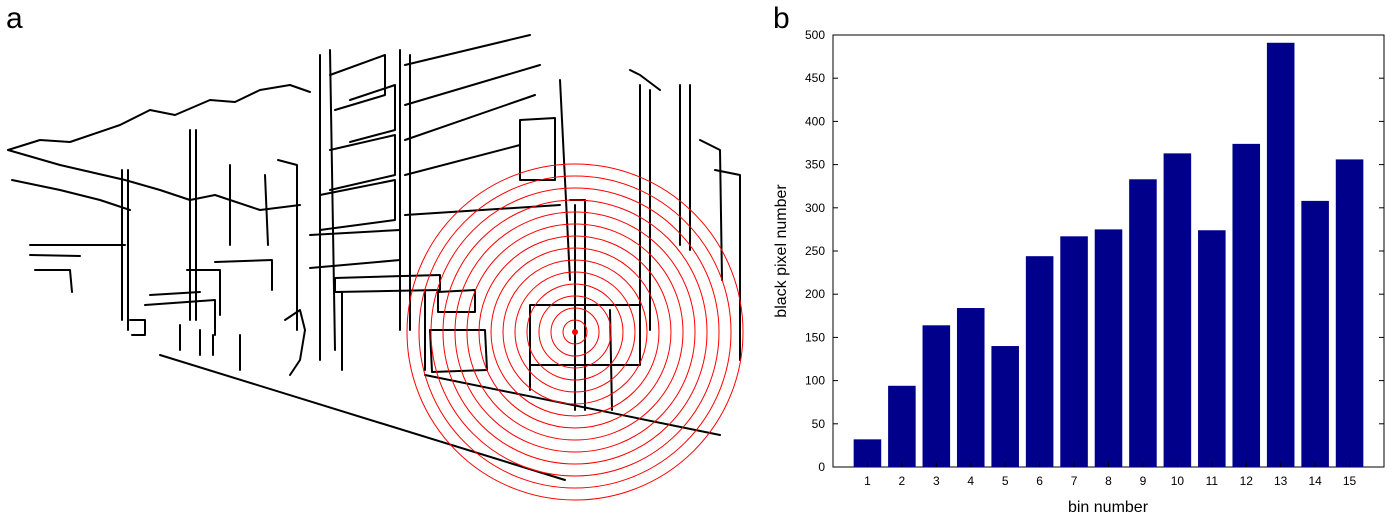  Describe the element at coordinates (1350, 481) in the screenshot. I see `x-tick-label: 15` at that location.